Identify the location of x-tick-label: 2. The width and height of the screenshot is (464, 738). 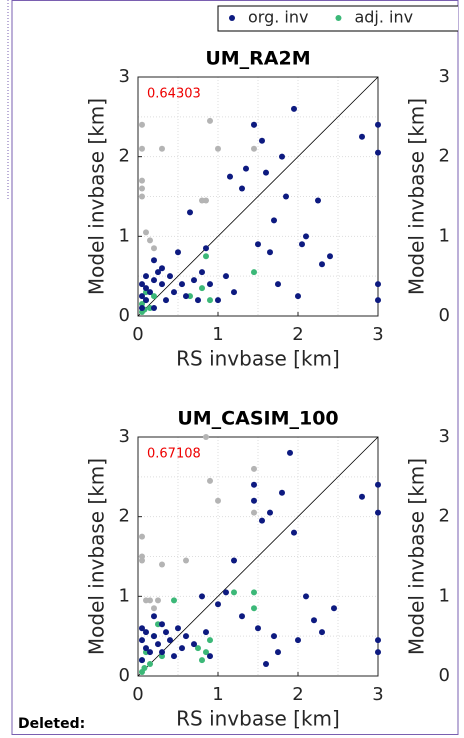
(297, 694).